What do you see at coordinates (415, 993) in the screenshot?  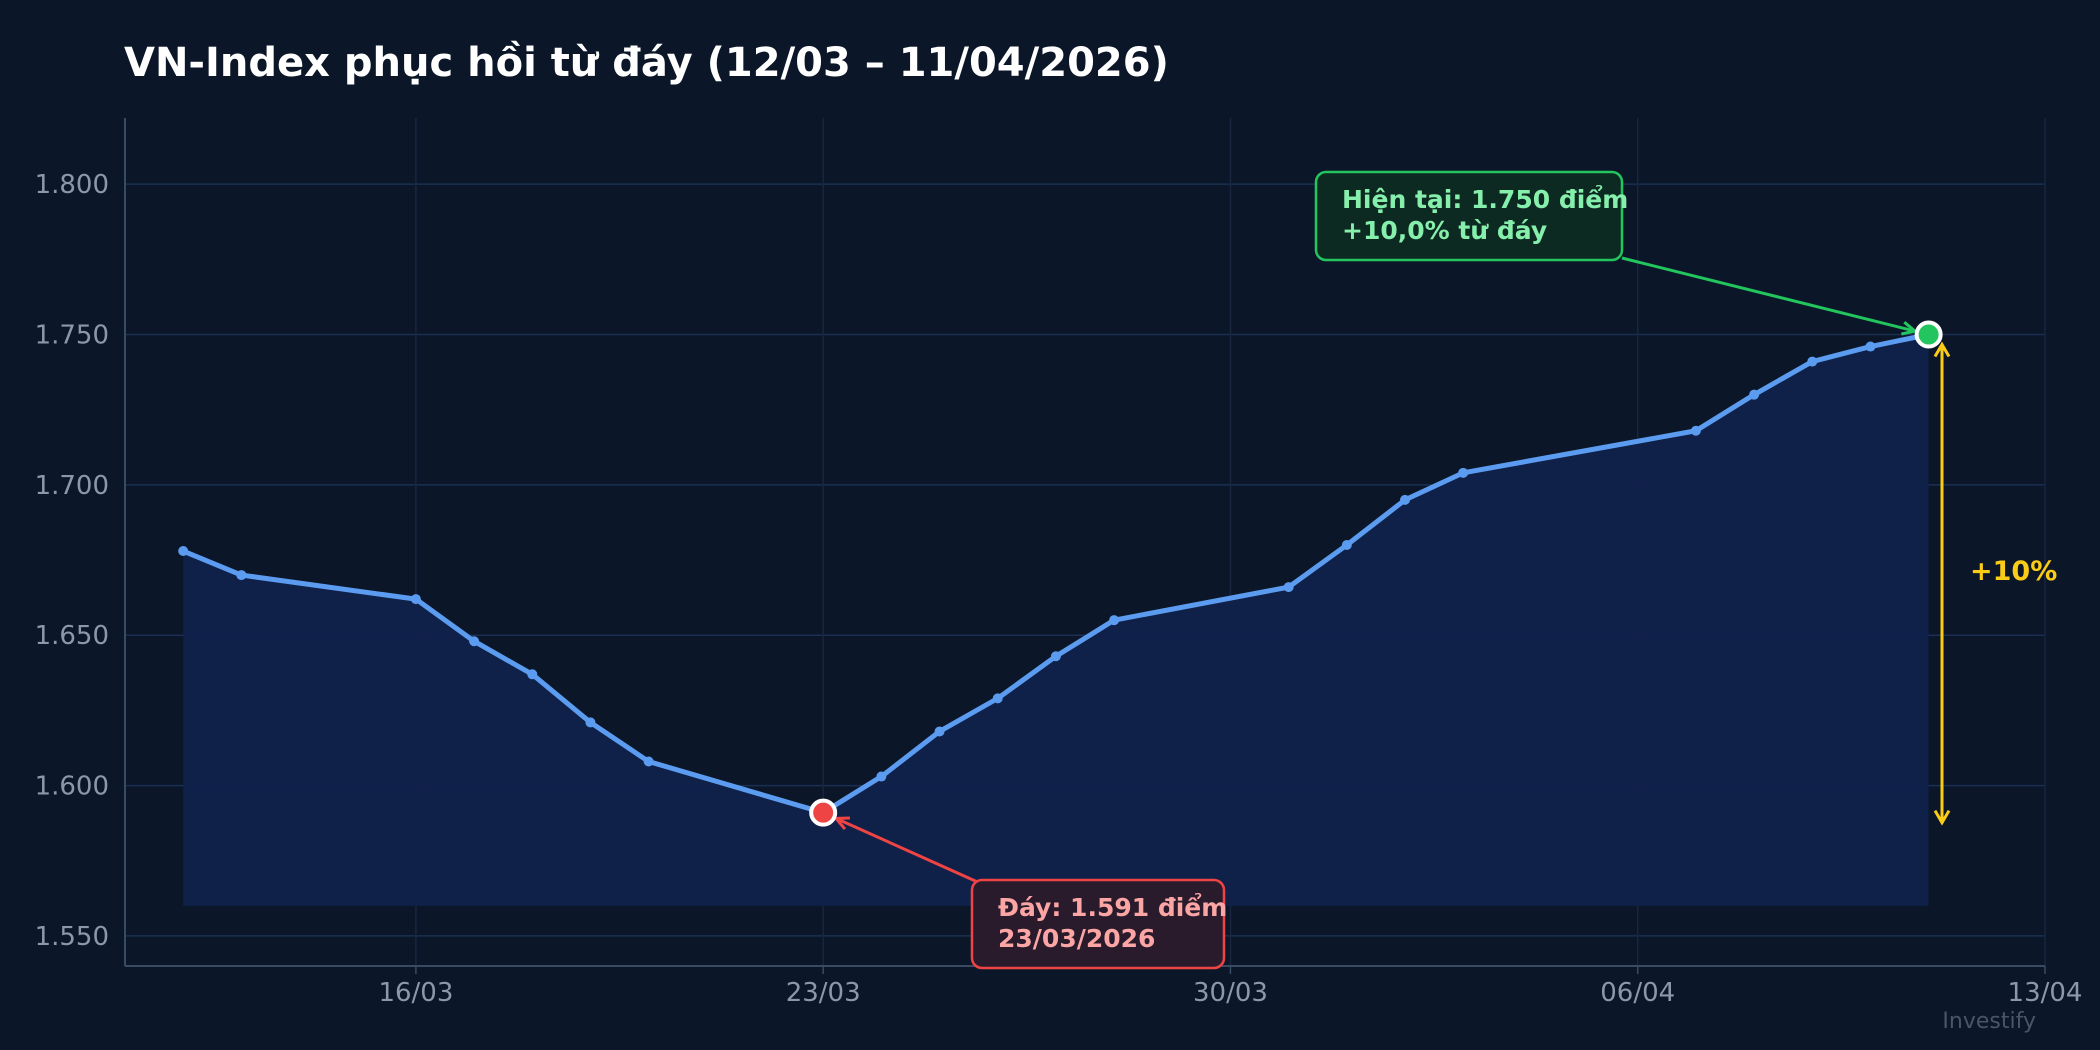 I see `x-tick-label: 16/03` at bounding box center [415, 993].